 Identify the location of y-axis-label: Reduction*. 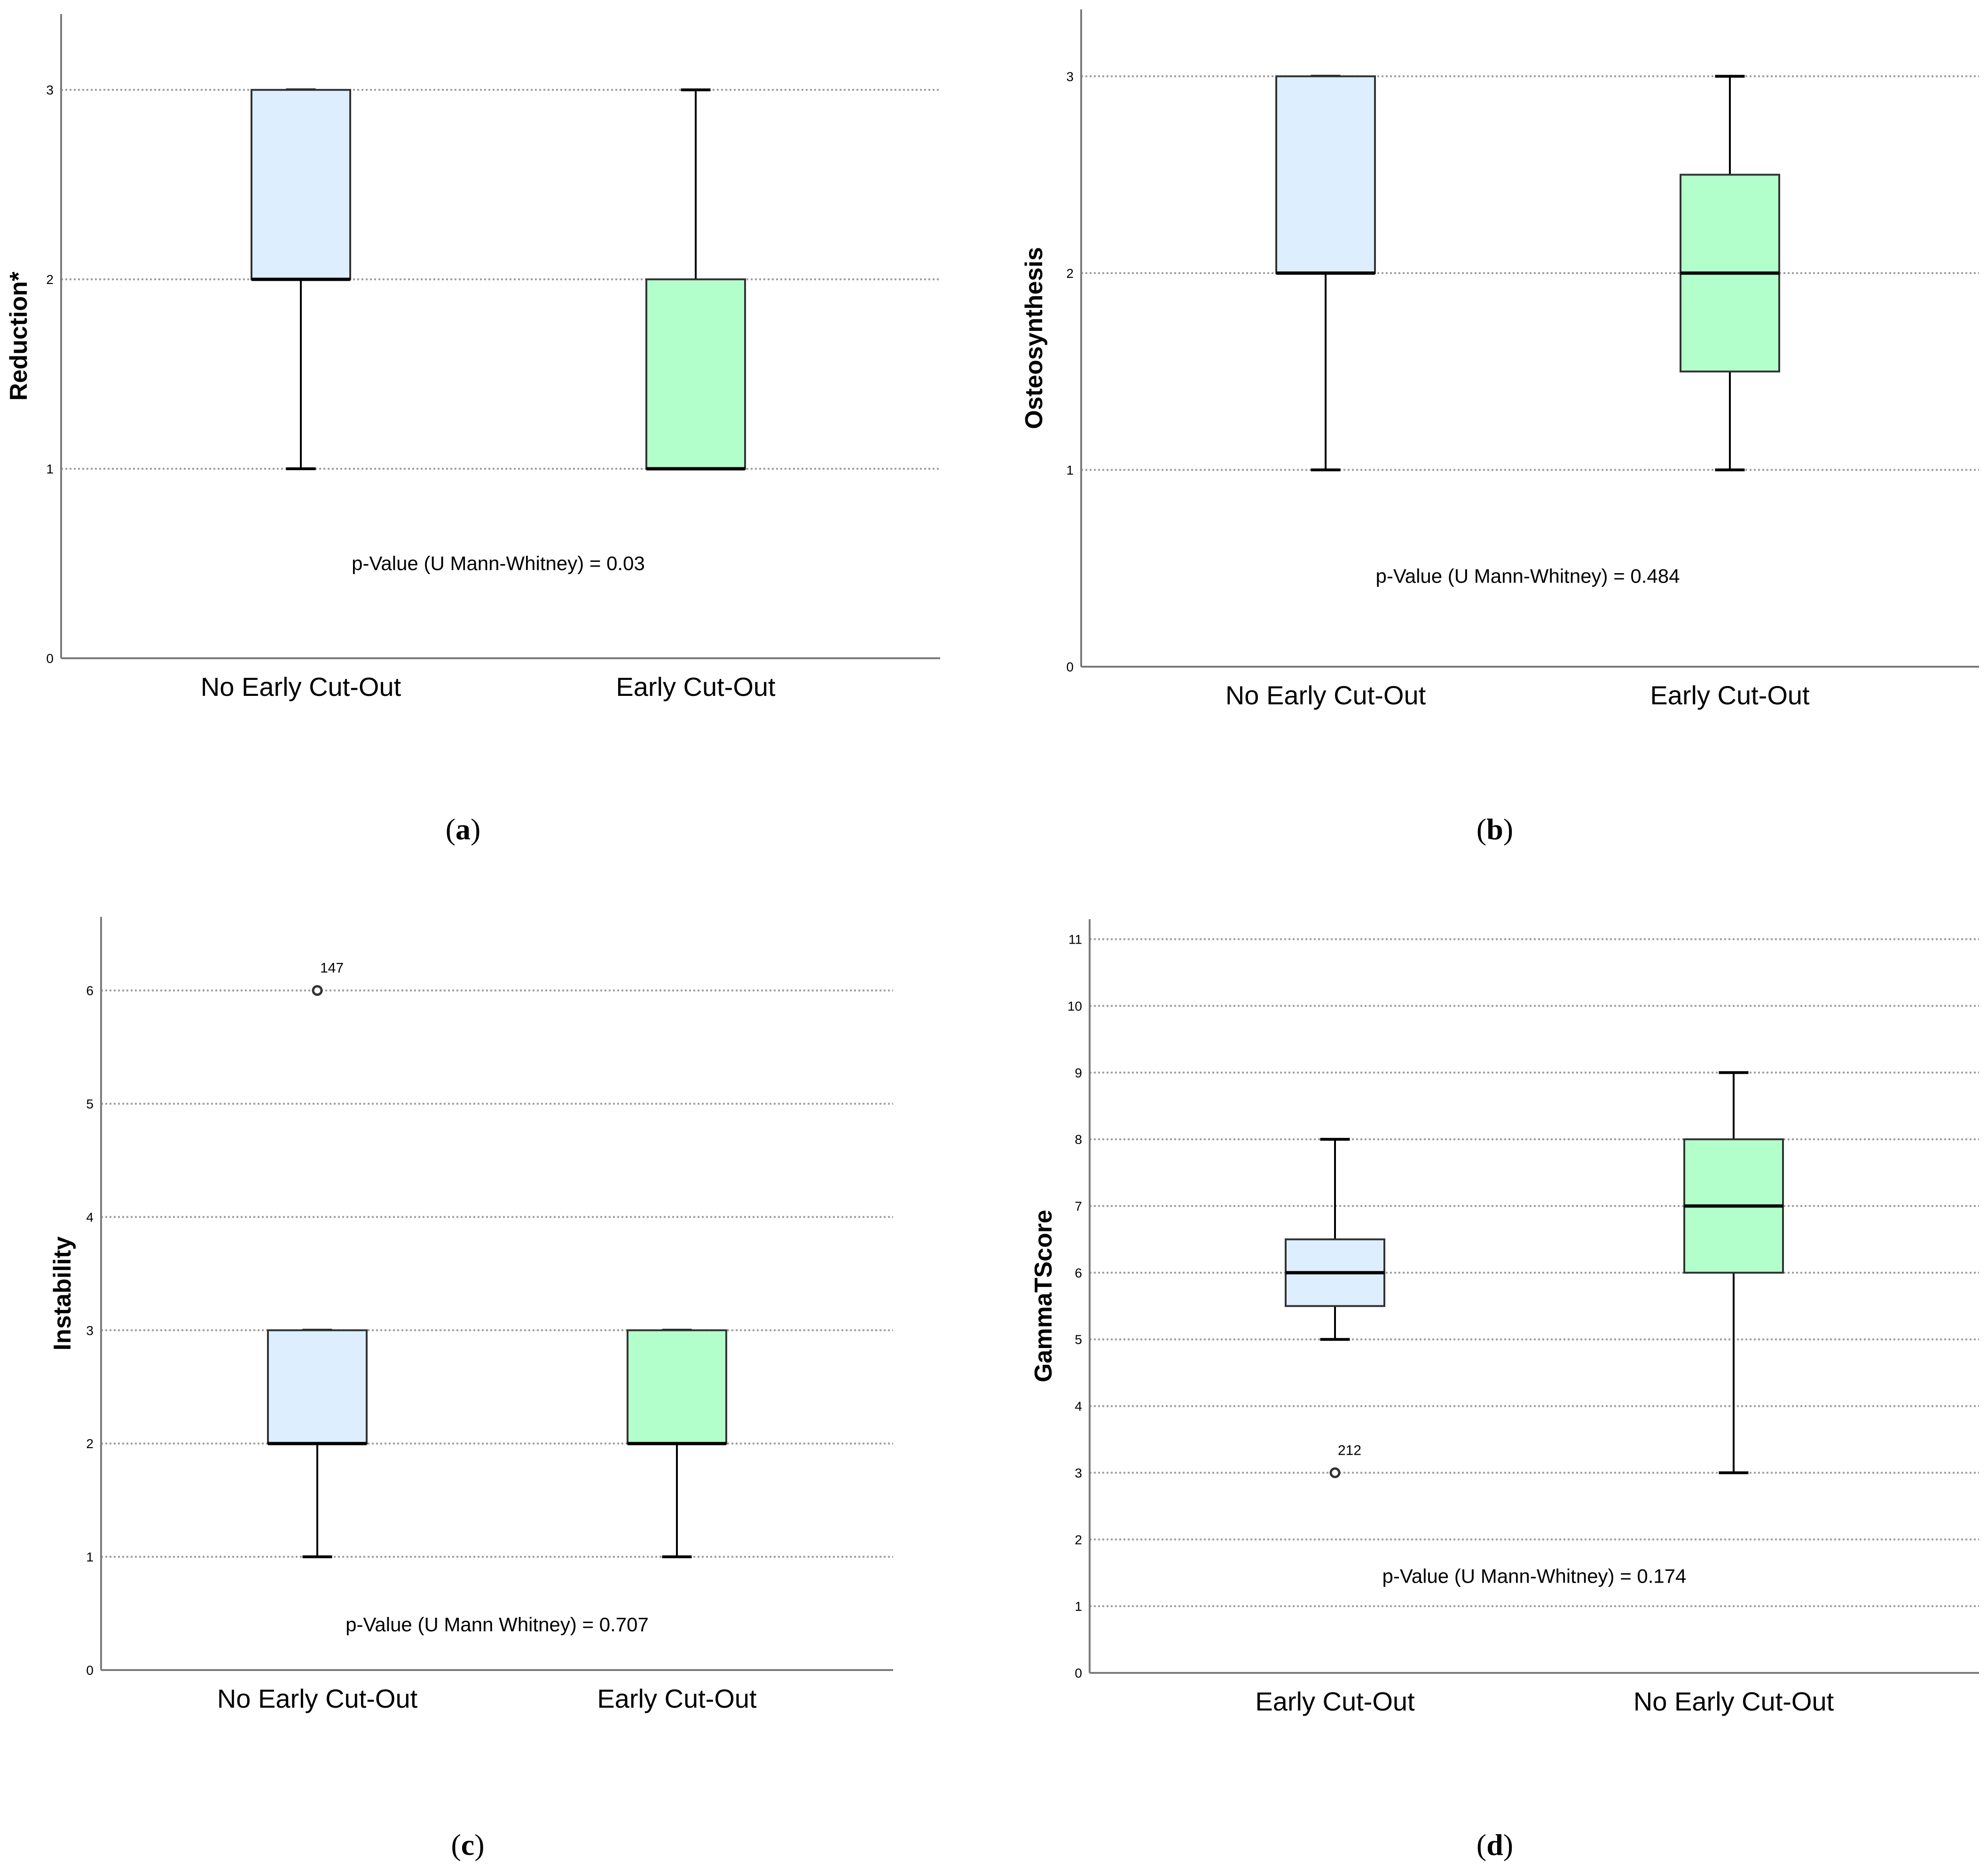
(18, 336).